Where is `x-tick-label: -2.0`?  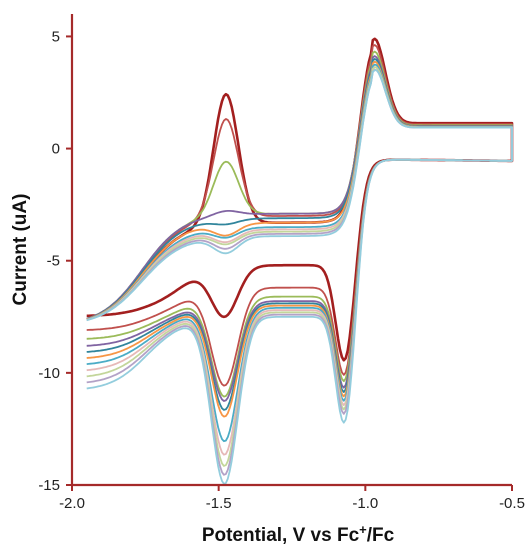 x-tick-label: -2.0 is located at coordinates (72, 503).